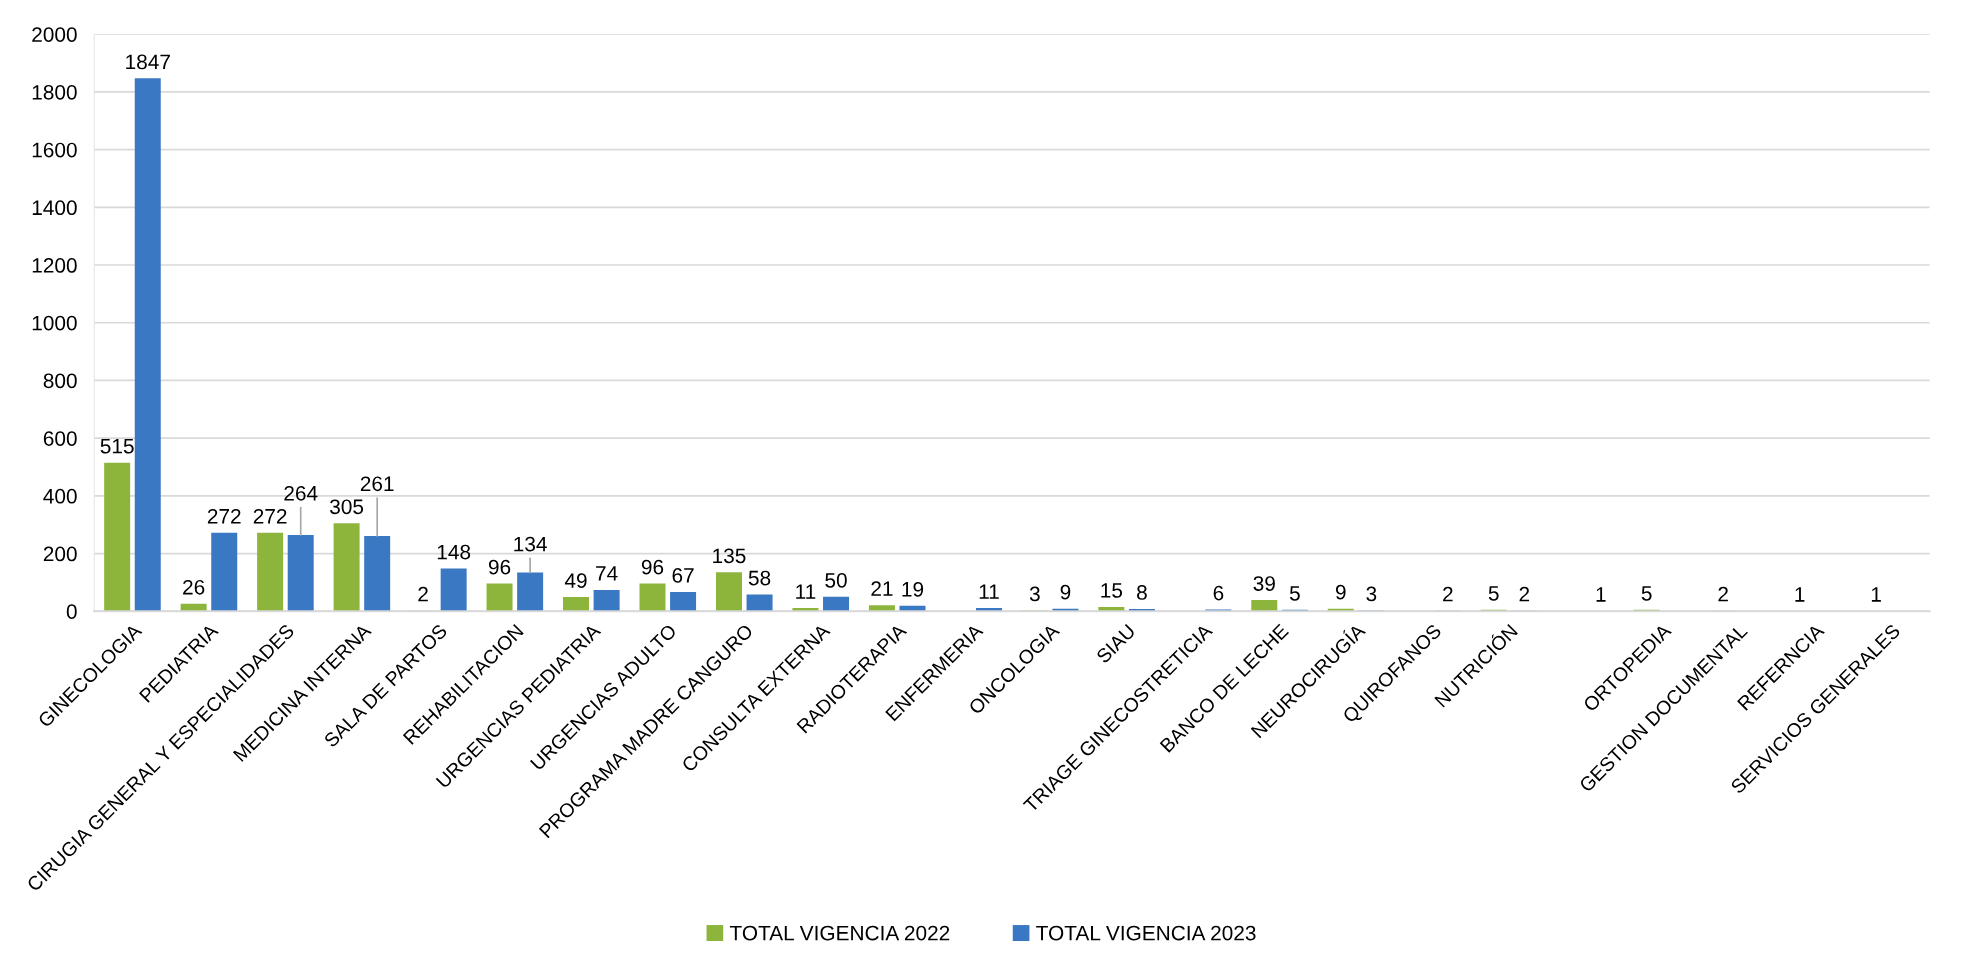 The height and width of the screenshot is (978, 1963). What do you see at coordinates (117, 446) in the screenshot?
I see `data-label: 515` at bounding box center [117, 446].